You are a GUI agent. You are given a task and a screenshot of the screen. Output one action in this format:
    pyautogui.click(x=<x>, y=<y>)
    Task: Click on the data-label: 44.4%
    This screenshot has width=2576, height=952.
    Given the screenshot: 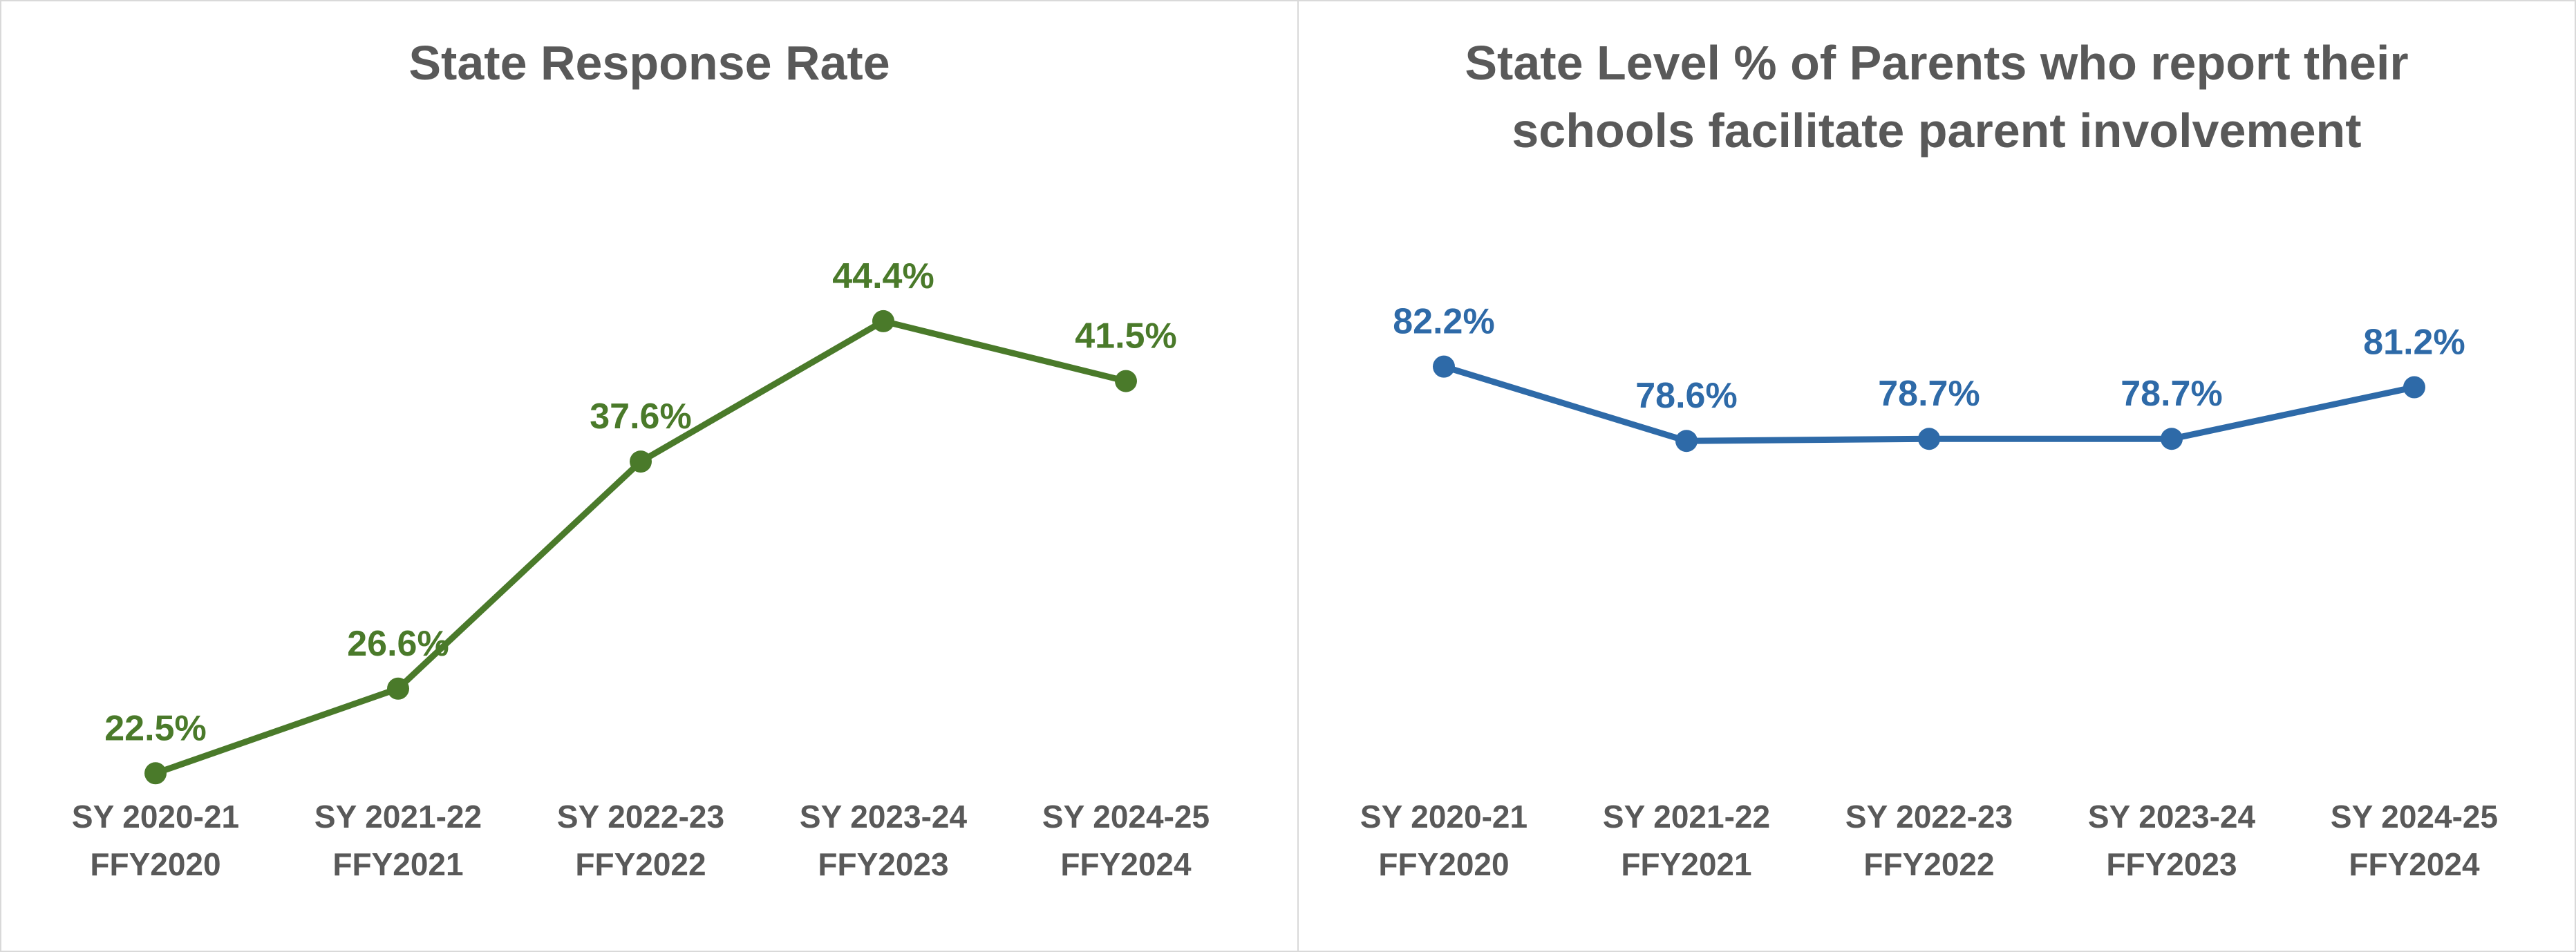 What is the action you would take?
    pyautogui.click(x=883, y=276)
    